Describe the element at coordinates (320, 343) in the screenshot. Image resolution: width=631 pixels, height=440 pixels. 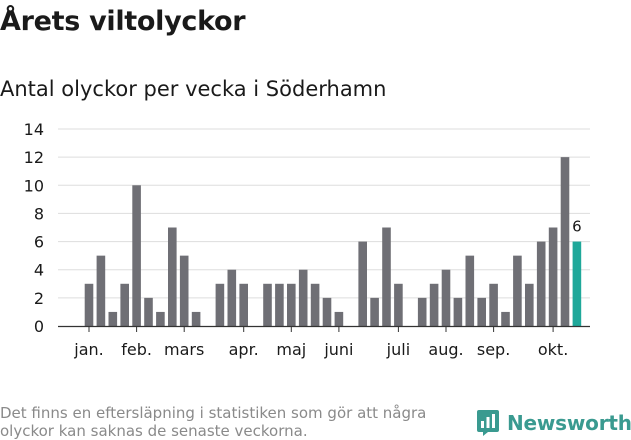
I see `x-axis-ticks: jan. feb. mars apr. maj juni juli aug. sep. okt.` at that location.